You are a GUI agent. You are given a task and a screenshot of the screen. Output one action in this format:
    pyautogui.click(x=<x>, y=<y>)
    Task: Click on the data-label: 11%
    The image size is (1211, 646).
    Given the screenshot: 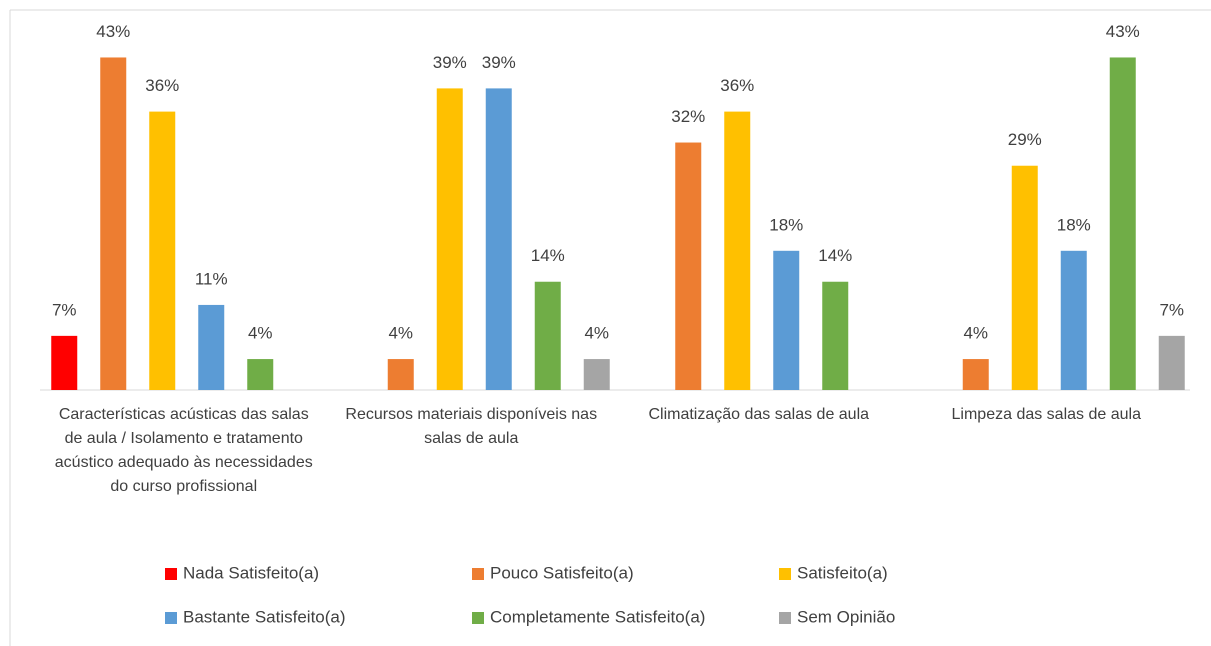 What is the action you would take?
    pyautogui.click(x=211, y=278)
    